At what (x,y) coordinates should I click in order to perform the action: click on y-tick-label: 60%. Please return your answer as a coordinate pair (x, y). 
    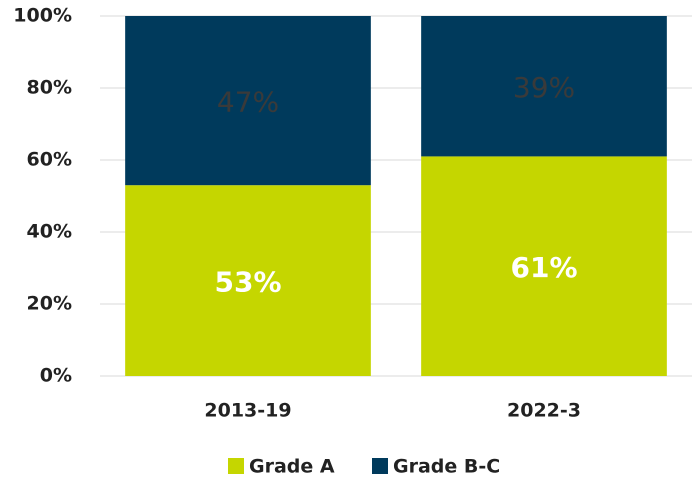
    Looking at the image, I should click on (49, 160).